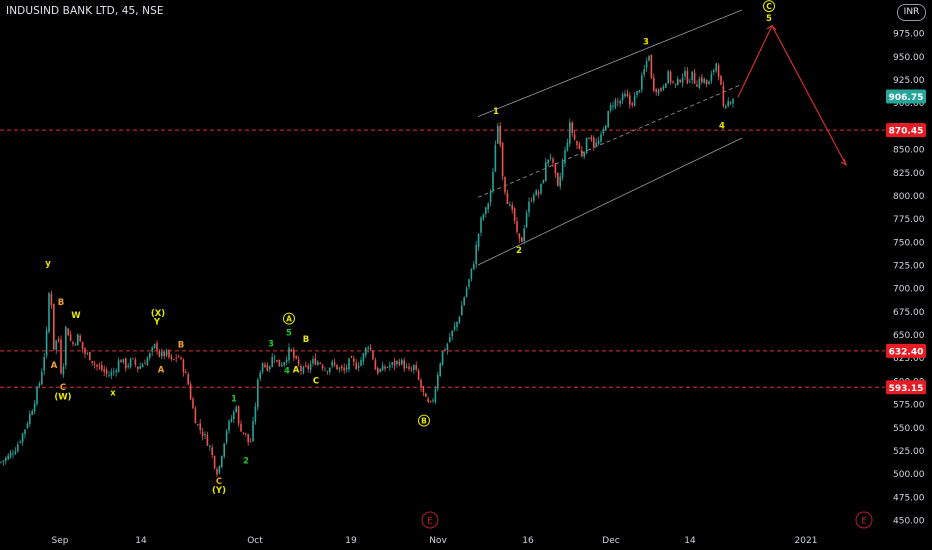 The image size is (932, 550). I want to click on level-price-tag: 593.15, so click(906, 389).